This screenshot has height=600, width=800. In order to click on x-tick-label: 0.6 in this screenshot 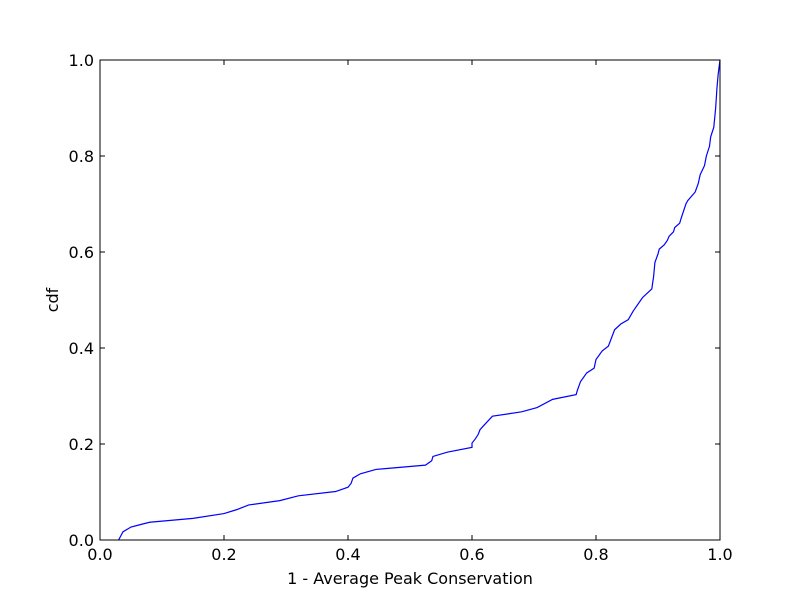, I will do `click(471, 554)`.